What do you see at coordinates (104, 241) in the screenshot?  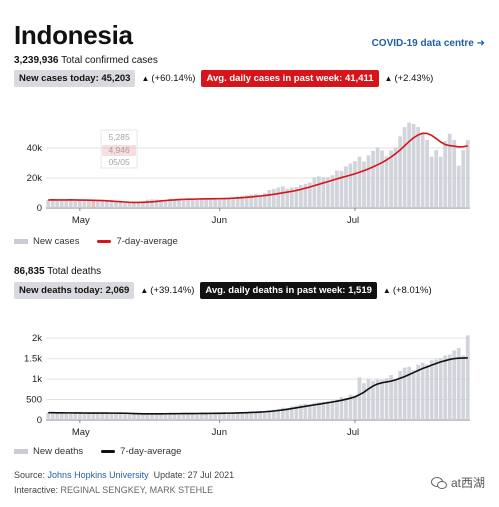 I see `red-line-swatch-icon` at bounding box center [104, 241].